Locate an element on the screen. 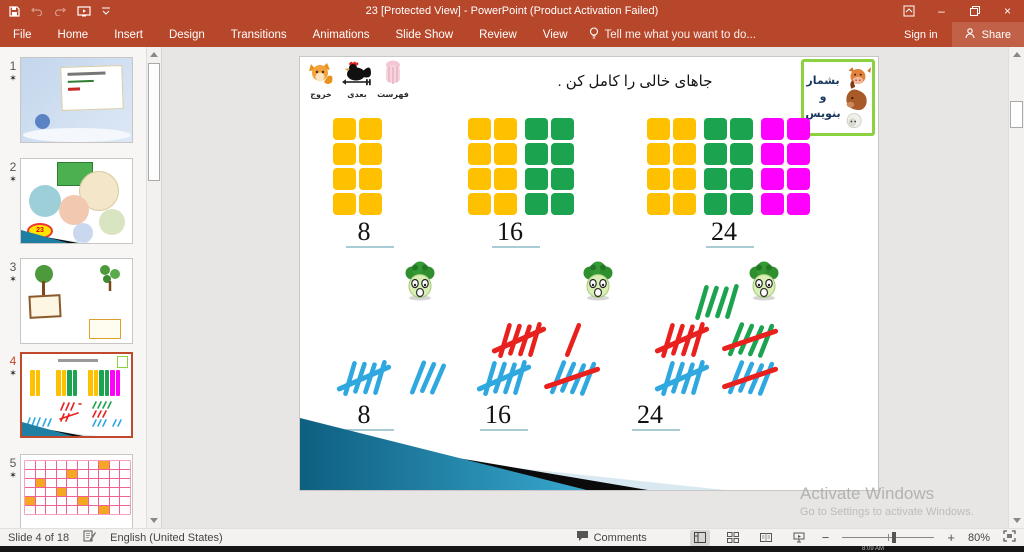 The image size is (1024, 552). lightbulb-icon is located at coordinates (594, 34).